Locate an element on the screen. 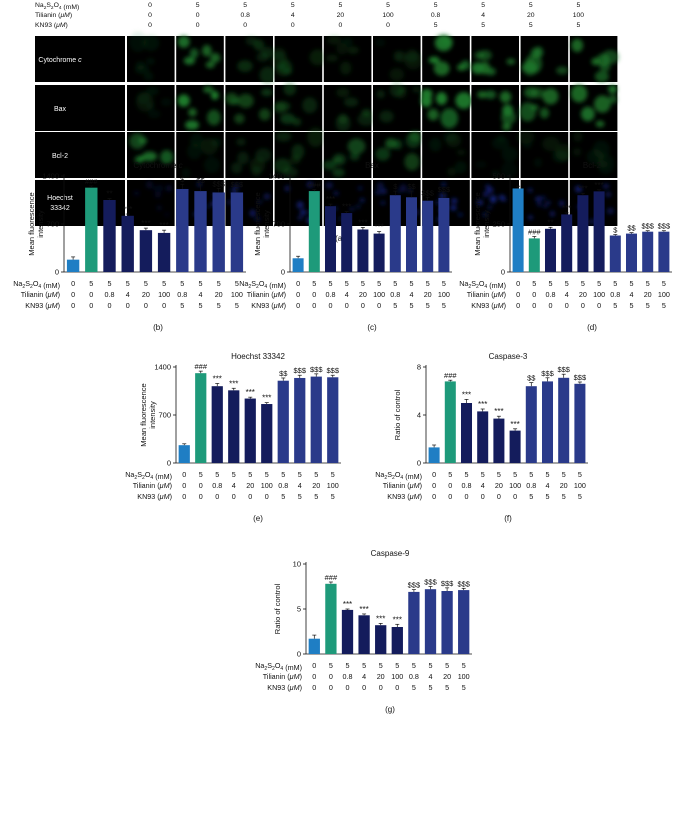  condition-value: 20 is located at coordinates (219, 294).